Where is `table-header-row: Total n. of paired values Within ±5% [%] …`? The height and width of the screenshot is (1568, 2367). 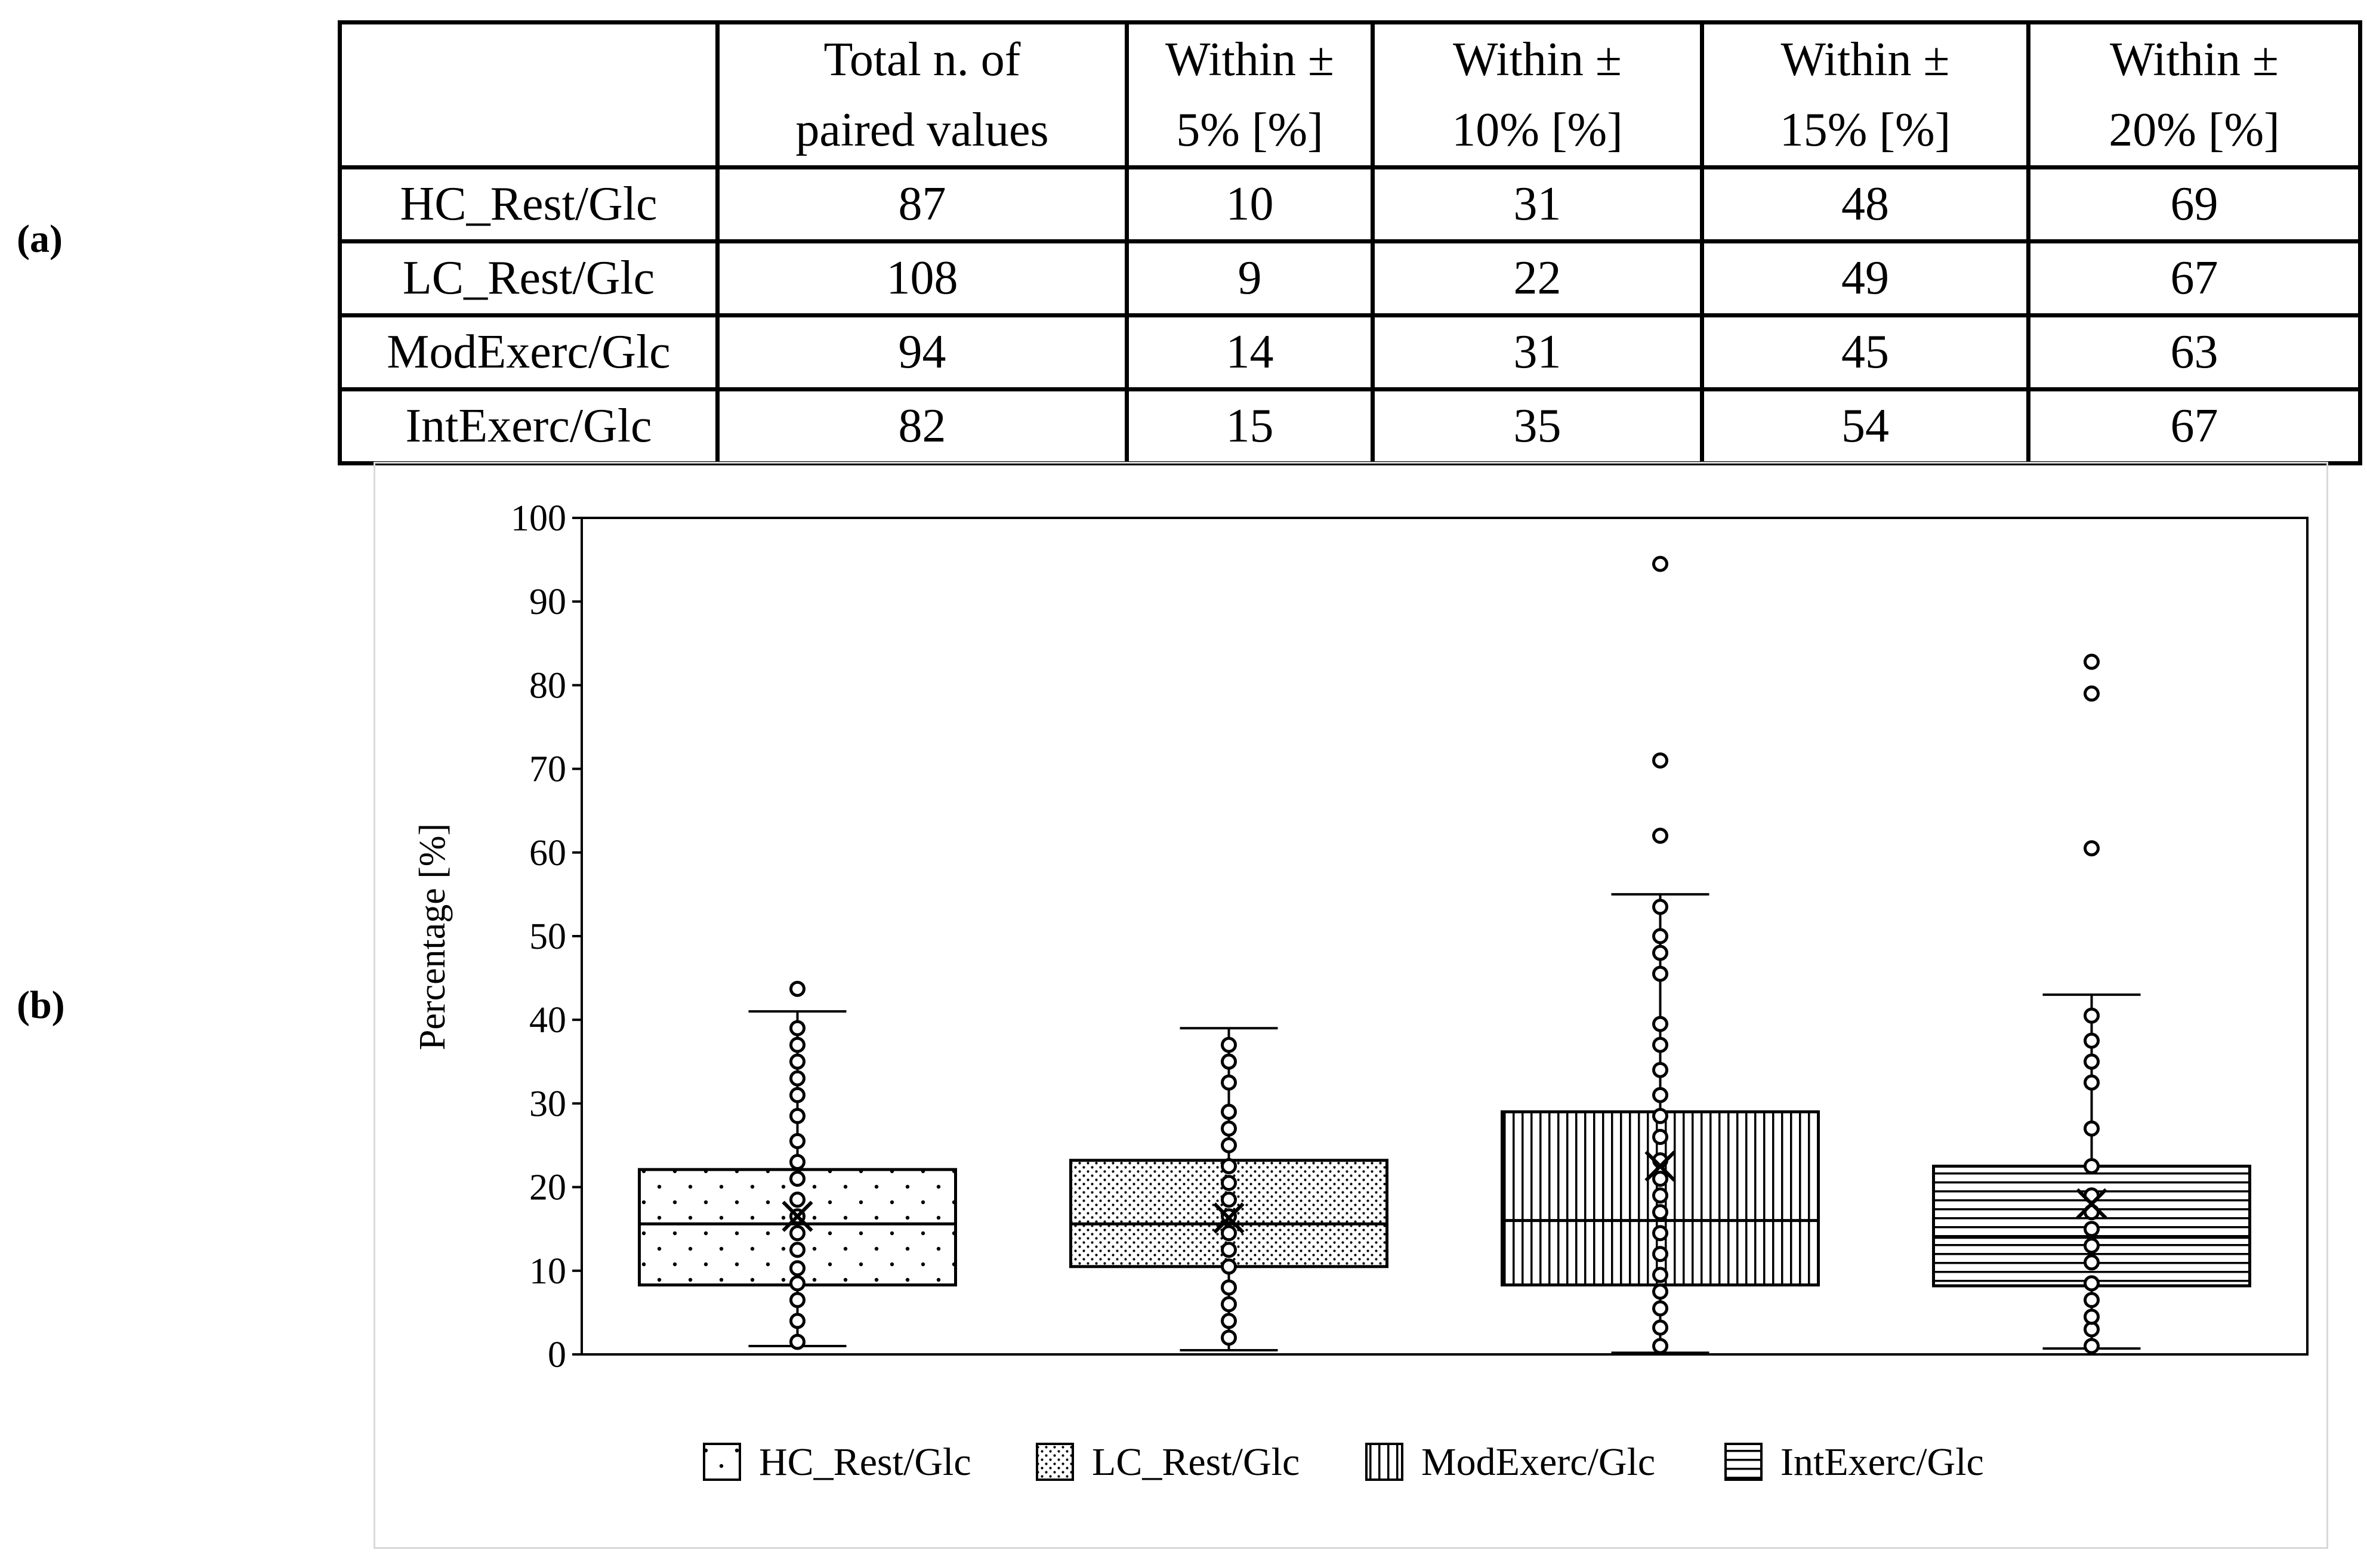
table-header-row: Total n. of paired values Within ±5% [%] … is located at coordinates (1350, 94).